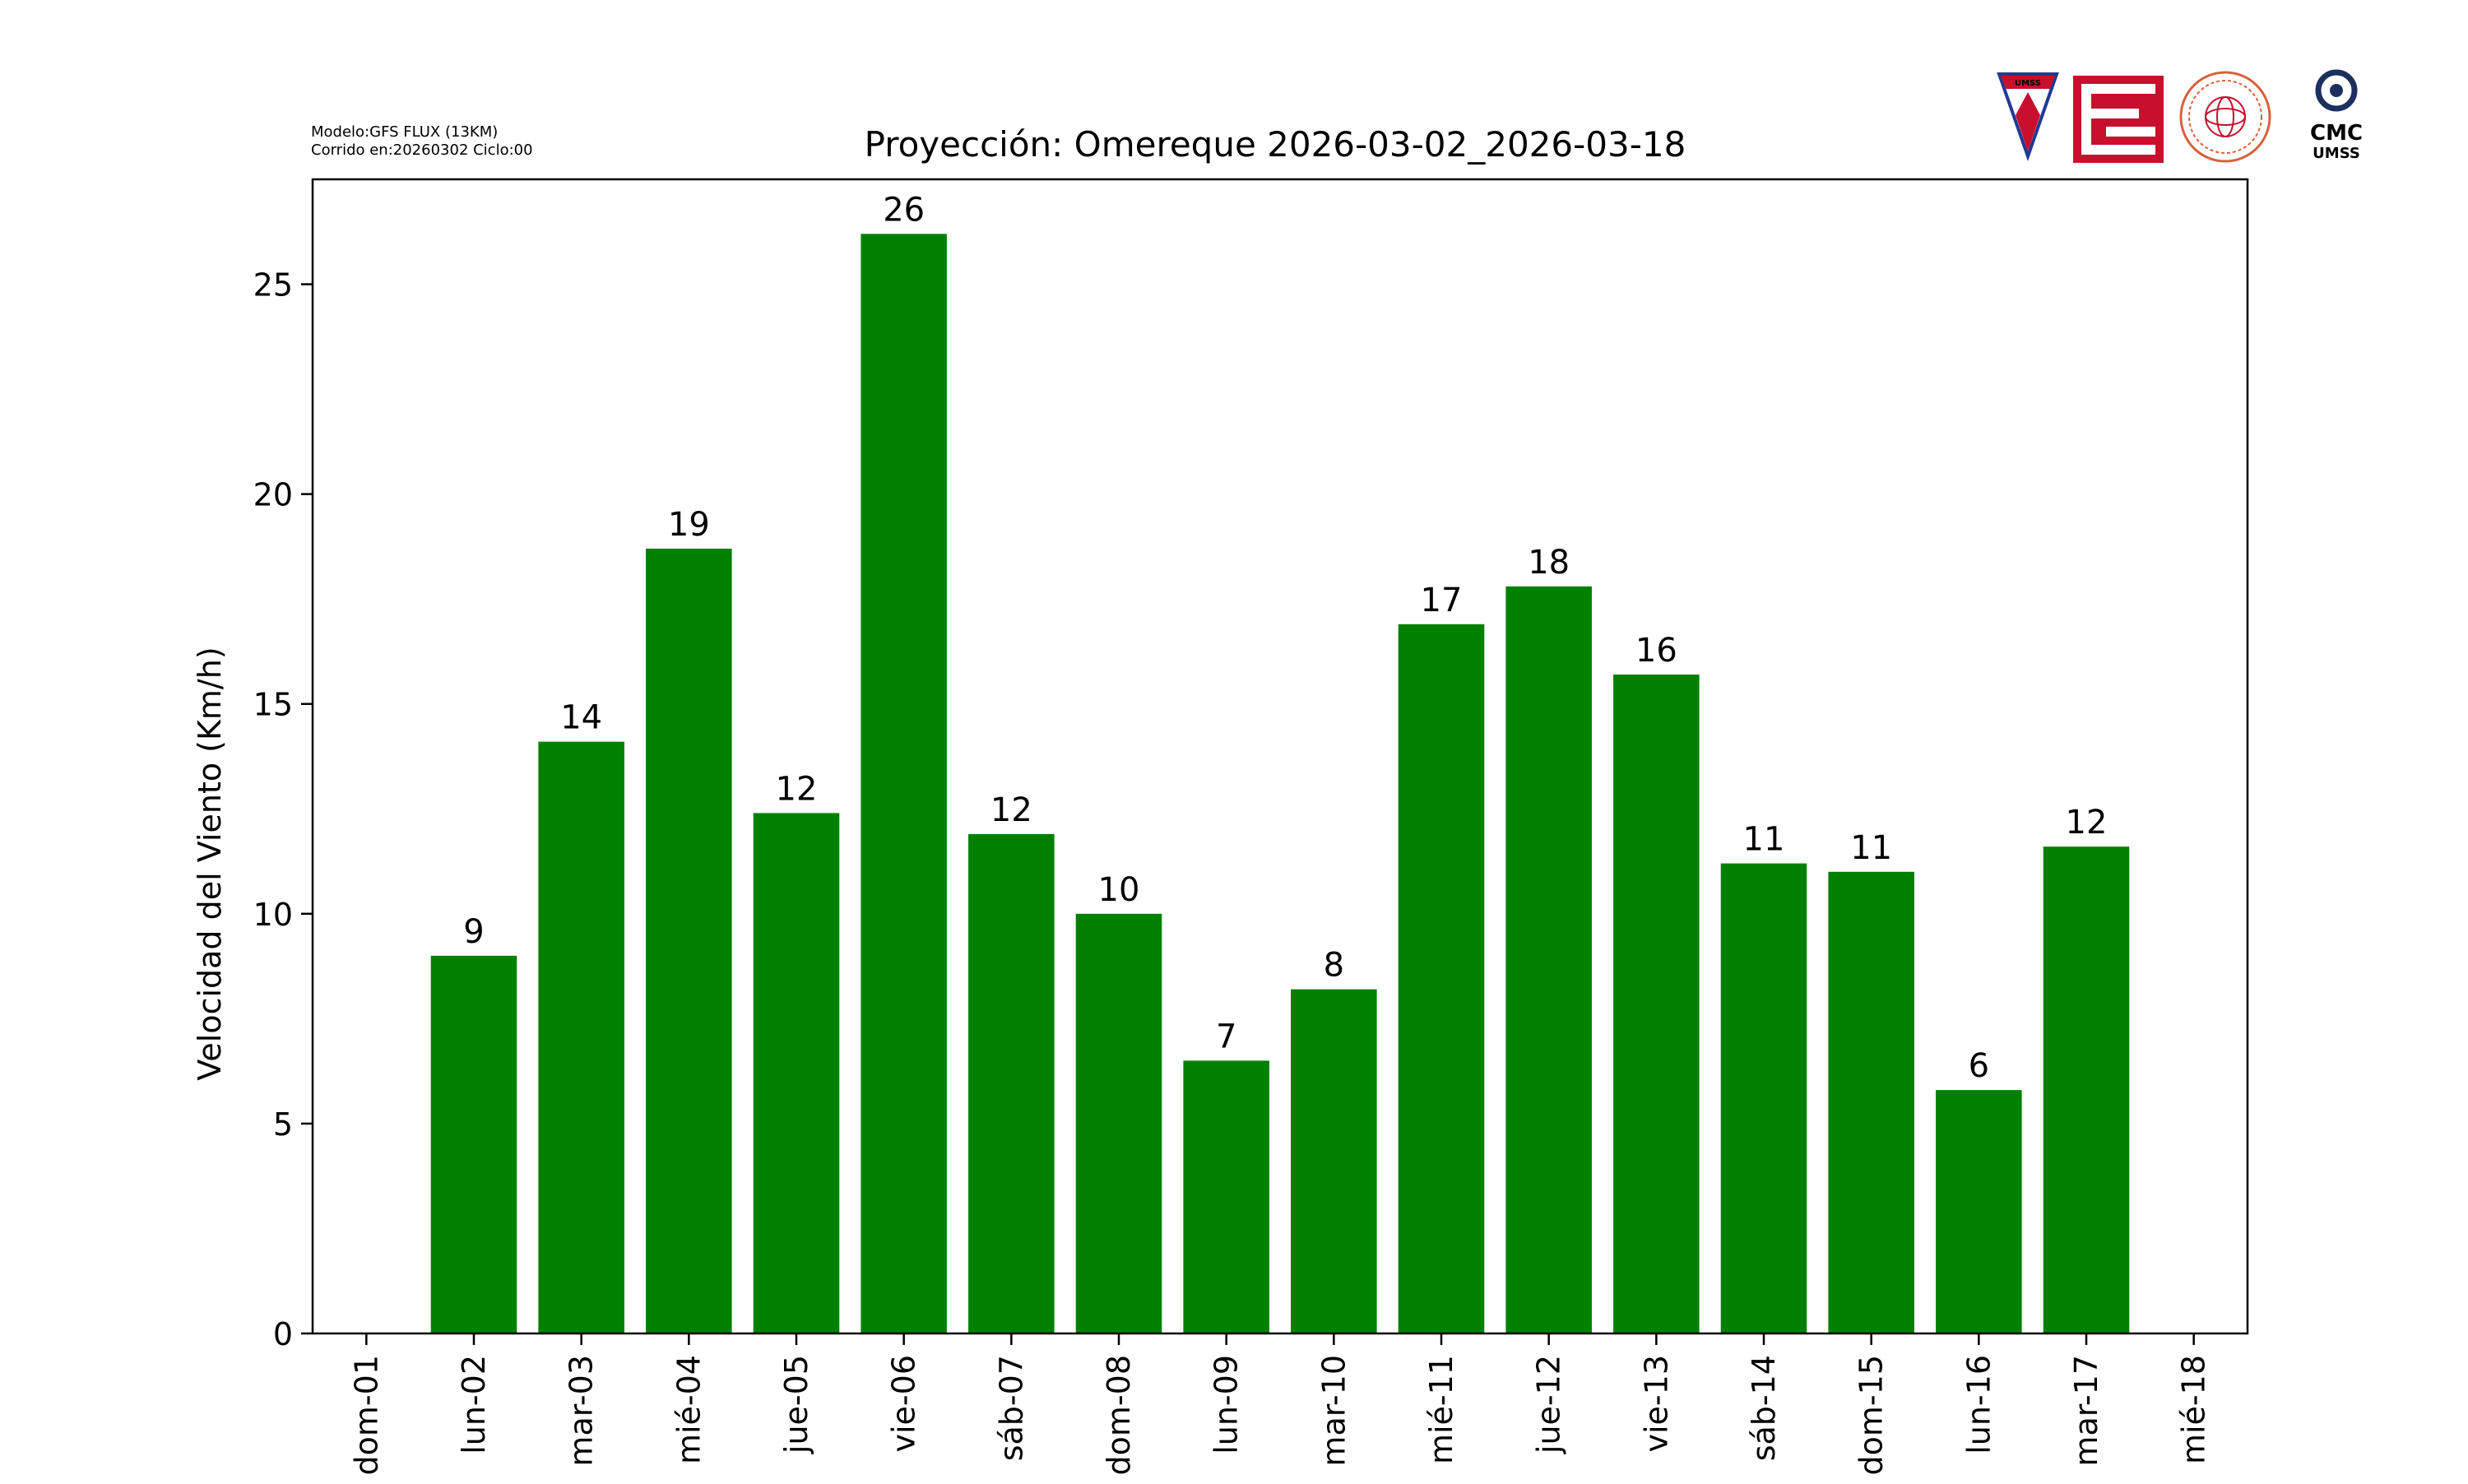  What do you see at coordinates (283, 1124) in the screenshot?
I see `y-tick-label: 5` at bounding box center [283, 1124].